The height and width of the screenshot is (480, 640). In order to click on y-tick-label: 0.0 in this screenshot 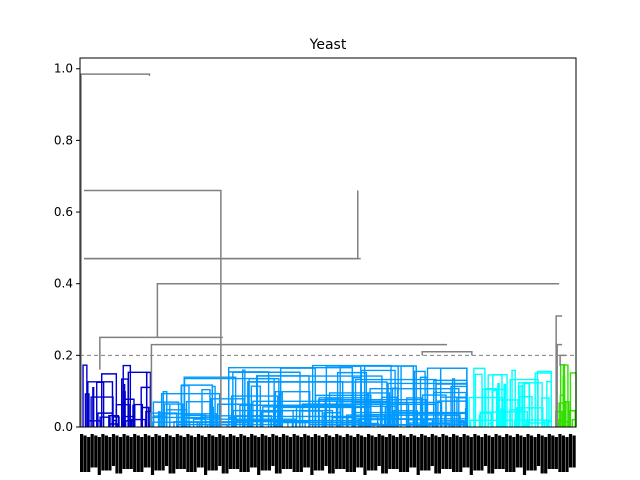, I will do `click(63, 427)`.